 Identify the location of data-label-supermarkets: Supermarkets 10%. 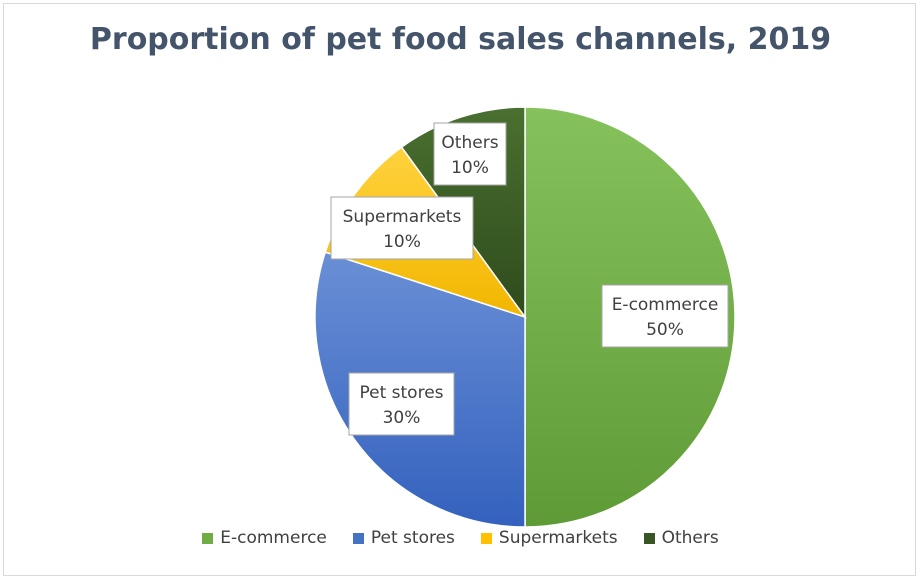
(402, 228).